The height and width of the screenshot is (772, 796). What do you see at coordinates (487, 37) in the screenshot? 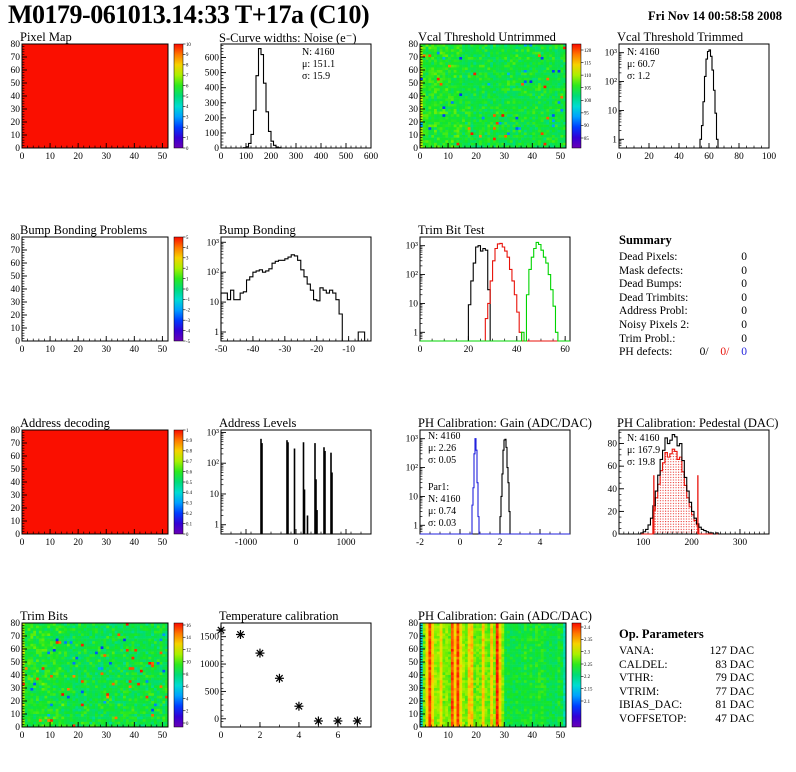
I see `plot-title: Vcal Threshold Untrimmed` at bounding box center [487, 37].